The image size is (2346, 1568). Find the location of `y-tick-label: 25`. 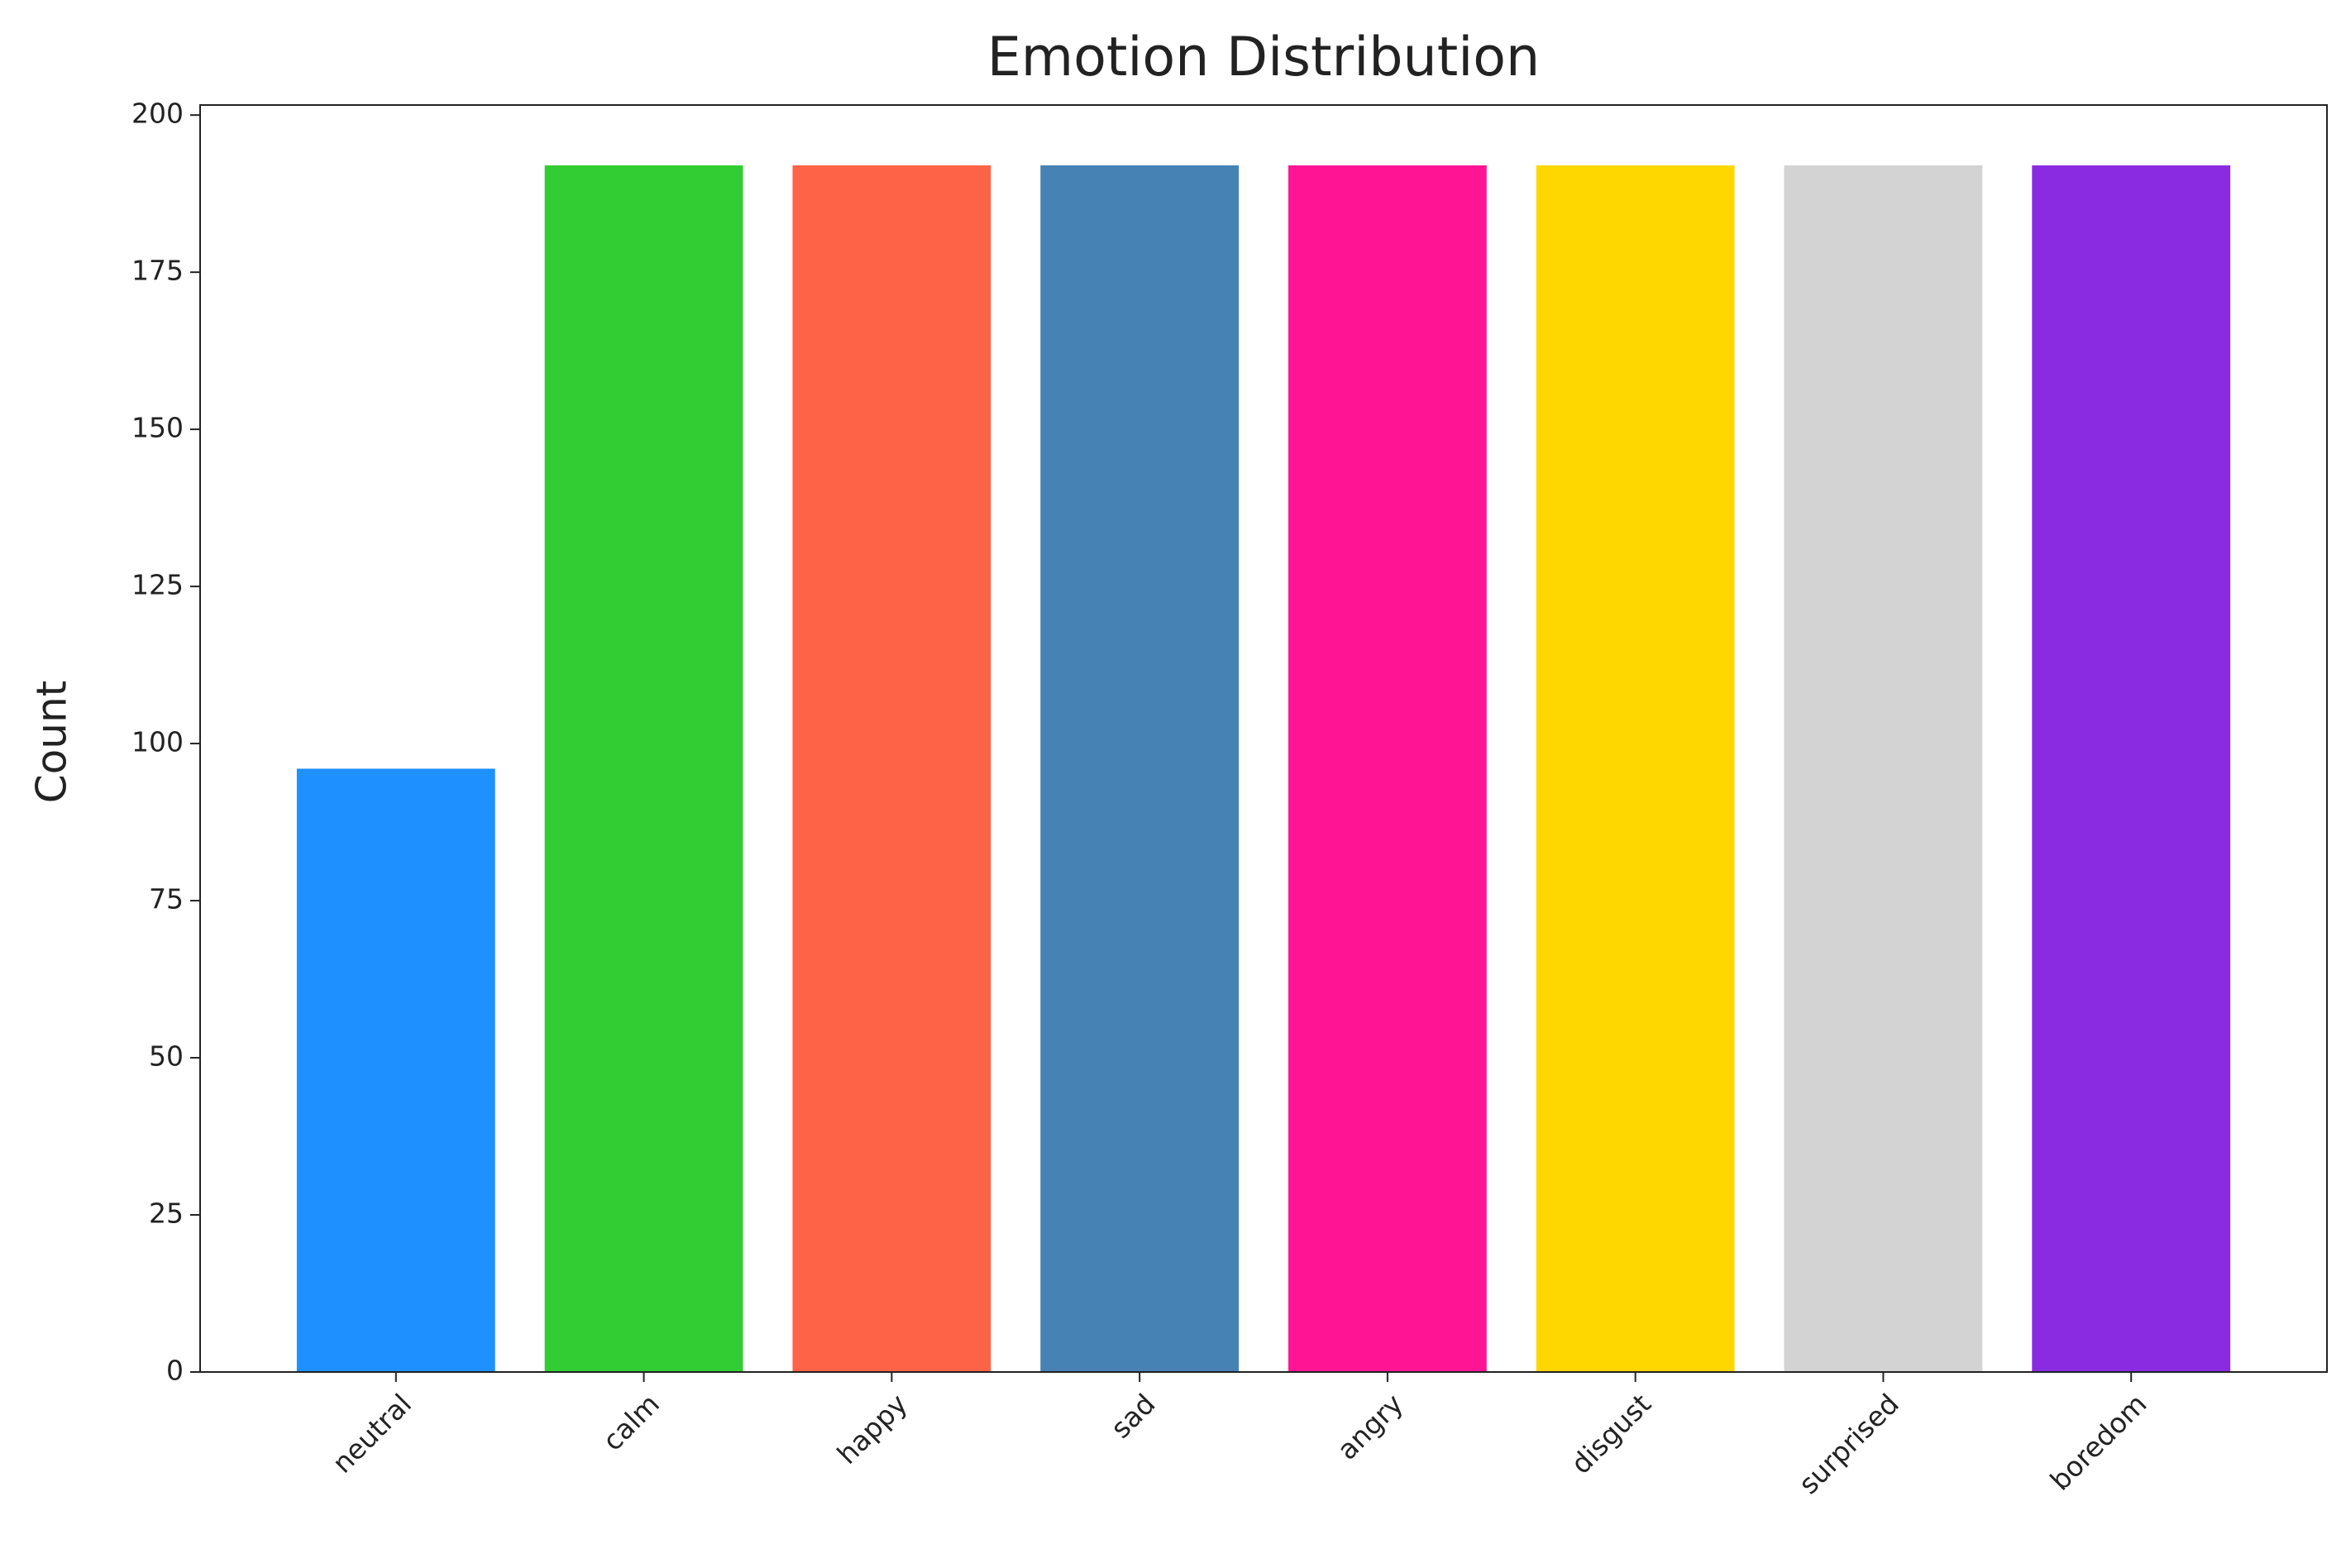

y-tick-label: 25 is located at coordinates (167, 1214).